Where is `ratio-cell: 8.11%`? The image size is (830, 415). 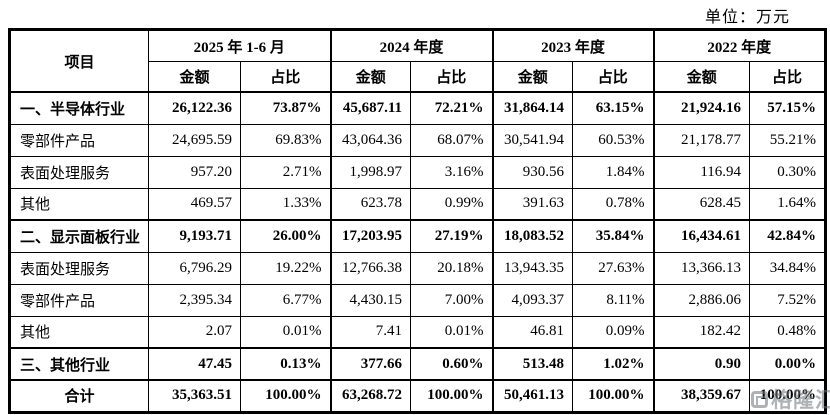
ratio-cell: 8.11% is located at coordinates (613, 300).